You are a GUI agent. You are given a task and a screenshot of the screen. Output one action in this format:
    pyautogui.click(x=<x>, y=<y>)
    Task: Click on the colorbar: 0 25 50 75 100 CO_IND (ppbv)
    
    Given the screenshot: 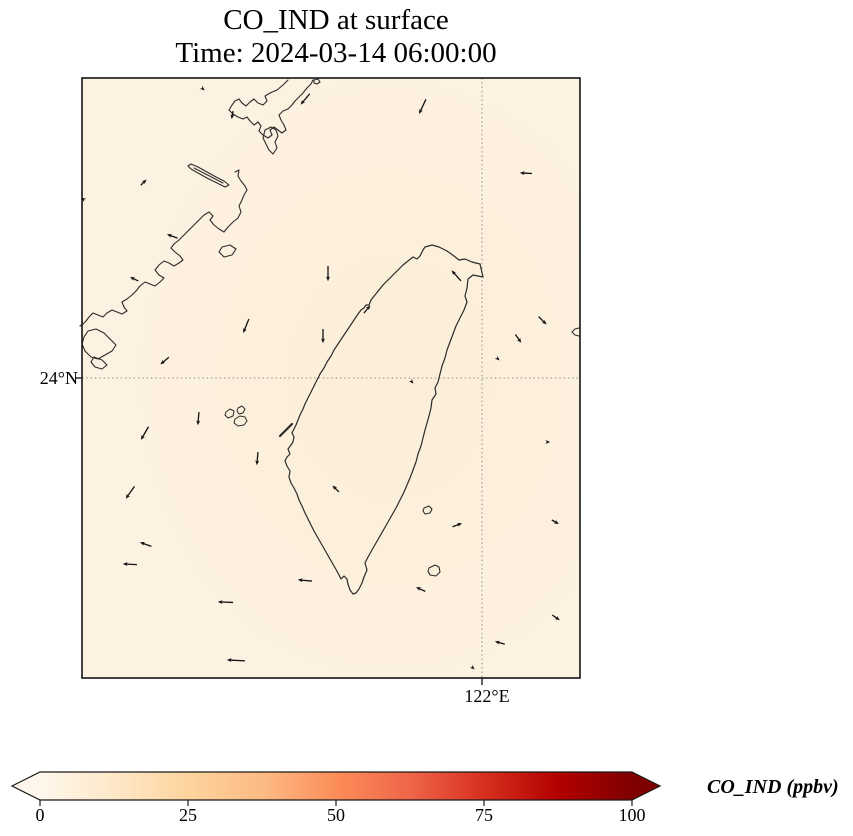 What is the action you would take?
    pyautogui.click(x=424, y=798)
    